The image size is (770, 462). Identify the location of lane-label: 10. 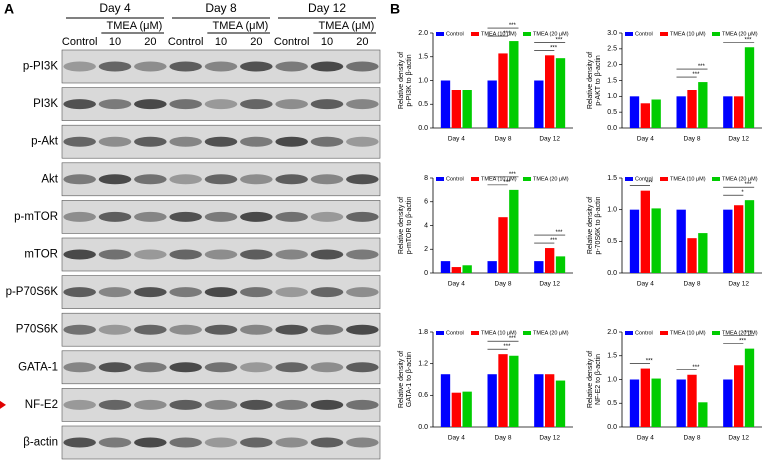
(327, 42).